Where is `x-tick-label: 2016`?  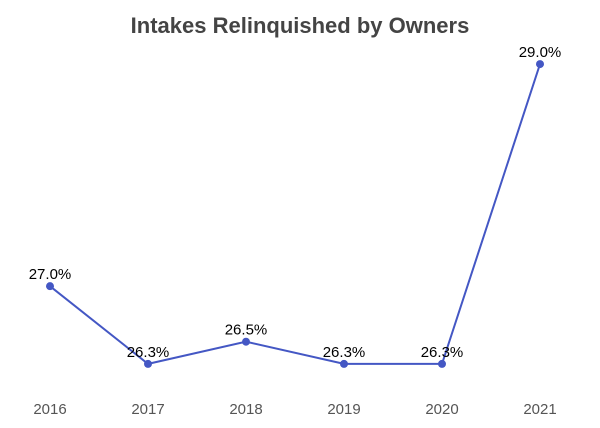 x-tick-label: 2016 is located at coordinates (49, 409).